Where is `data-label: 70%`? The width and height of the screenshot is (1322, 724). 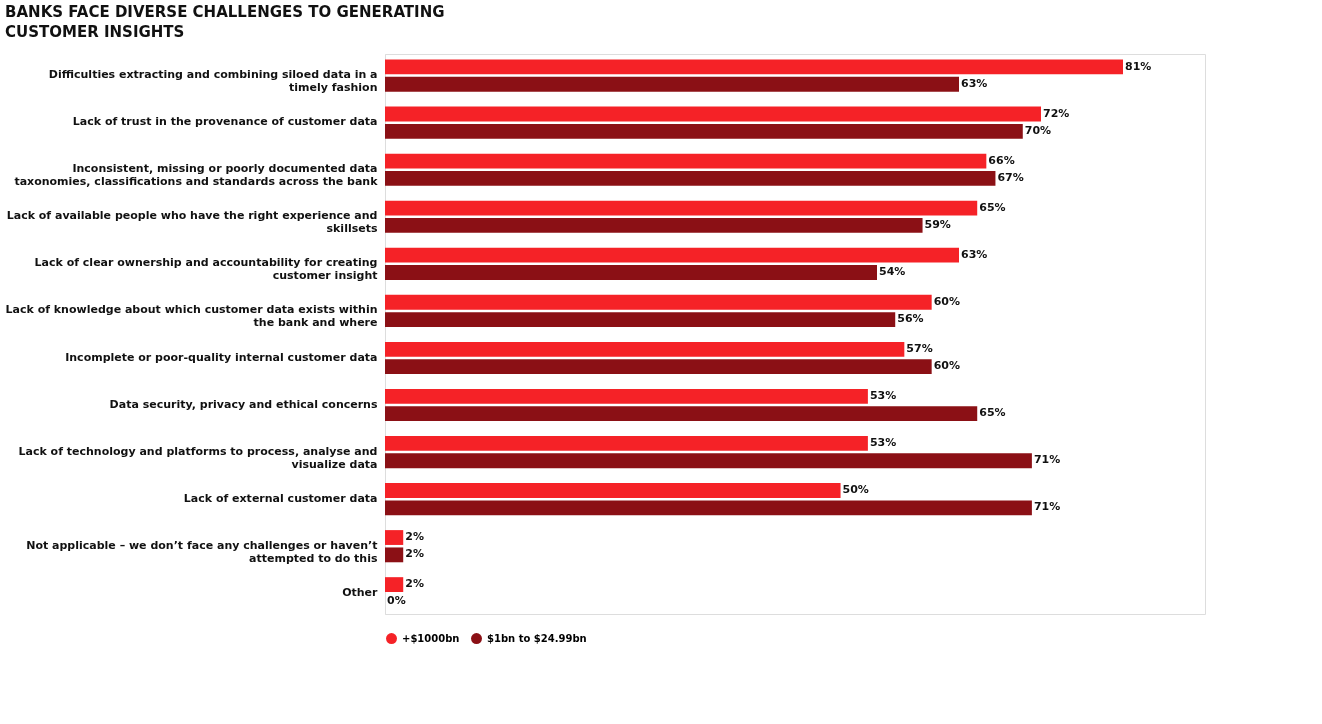
data-label: 70% is located at coordinates (1038, 130).